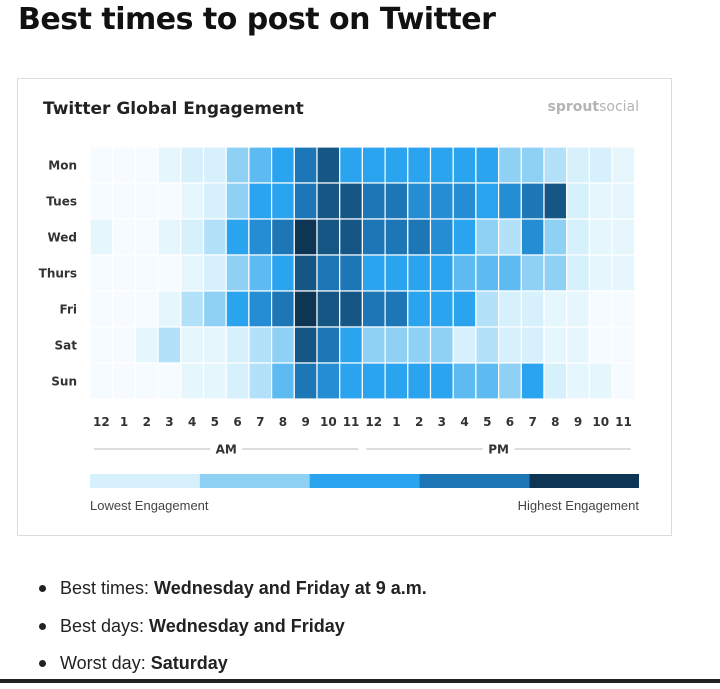 The image size is (720, 689). What do you see at coordinates (487, 422) in the screenshot?
I see `column-label: 5` at bounding box center [487, 422].